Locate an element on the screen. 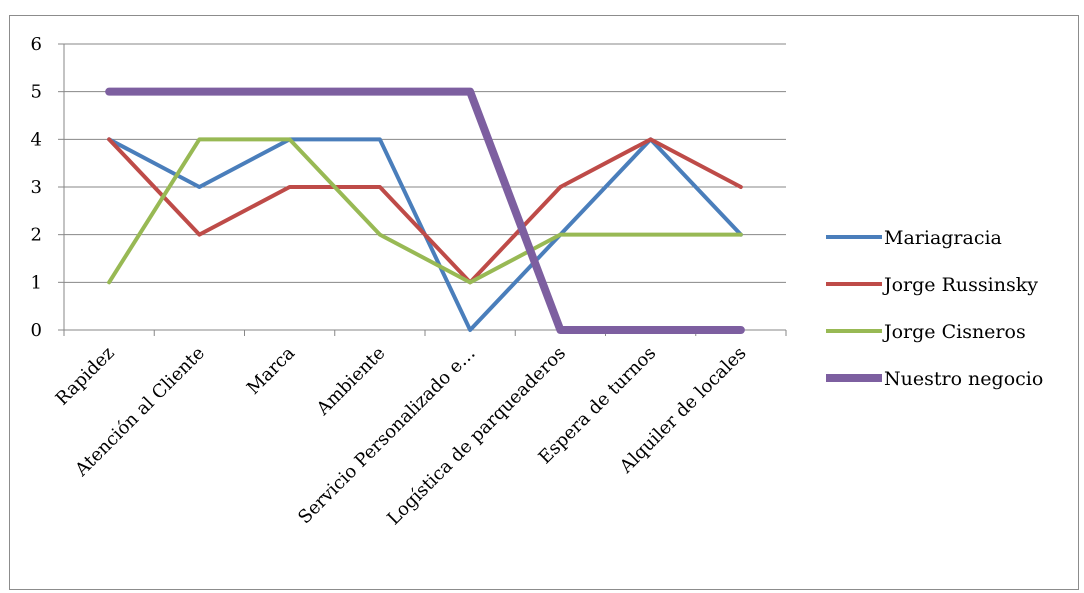 This screenshot has height=593, width=1084. y-tick-labels: 0 1 2 3 4 5 6 is located at coordinates (36, 187).